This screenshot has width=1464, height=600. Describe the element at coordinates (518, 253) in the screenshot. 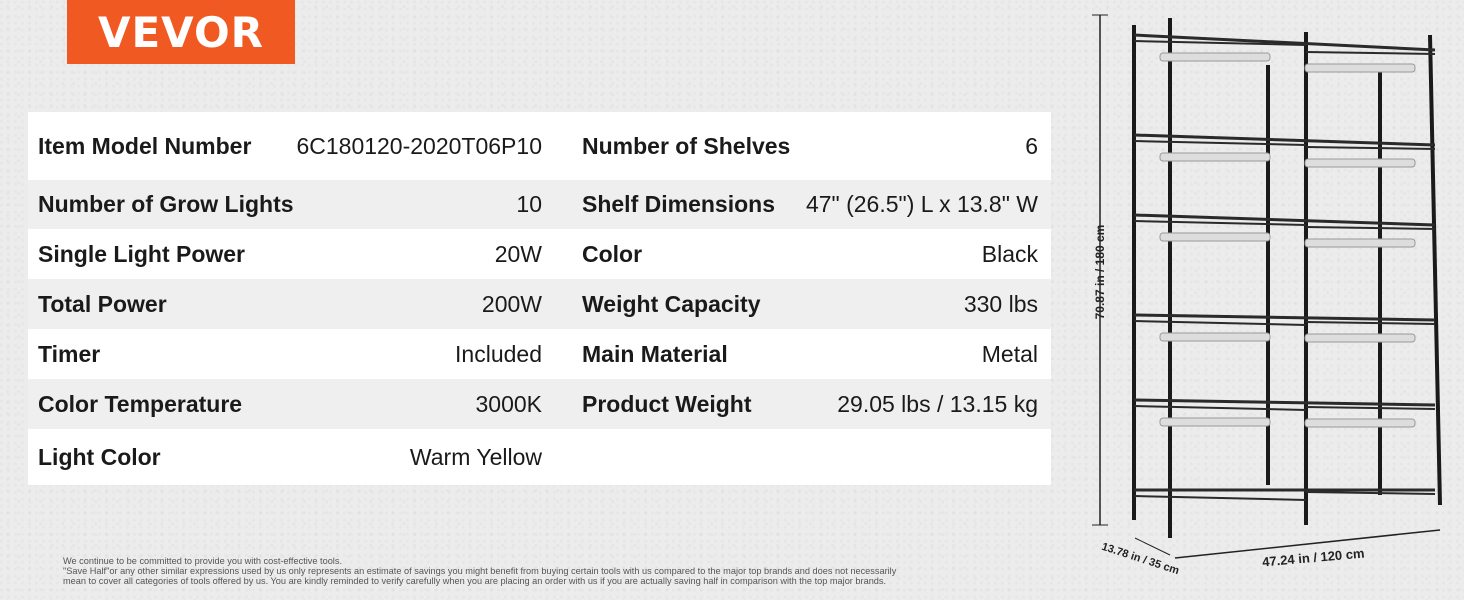

I see `spec-value: 20W` at that location.